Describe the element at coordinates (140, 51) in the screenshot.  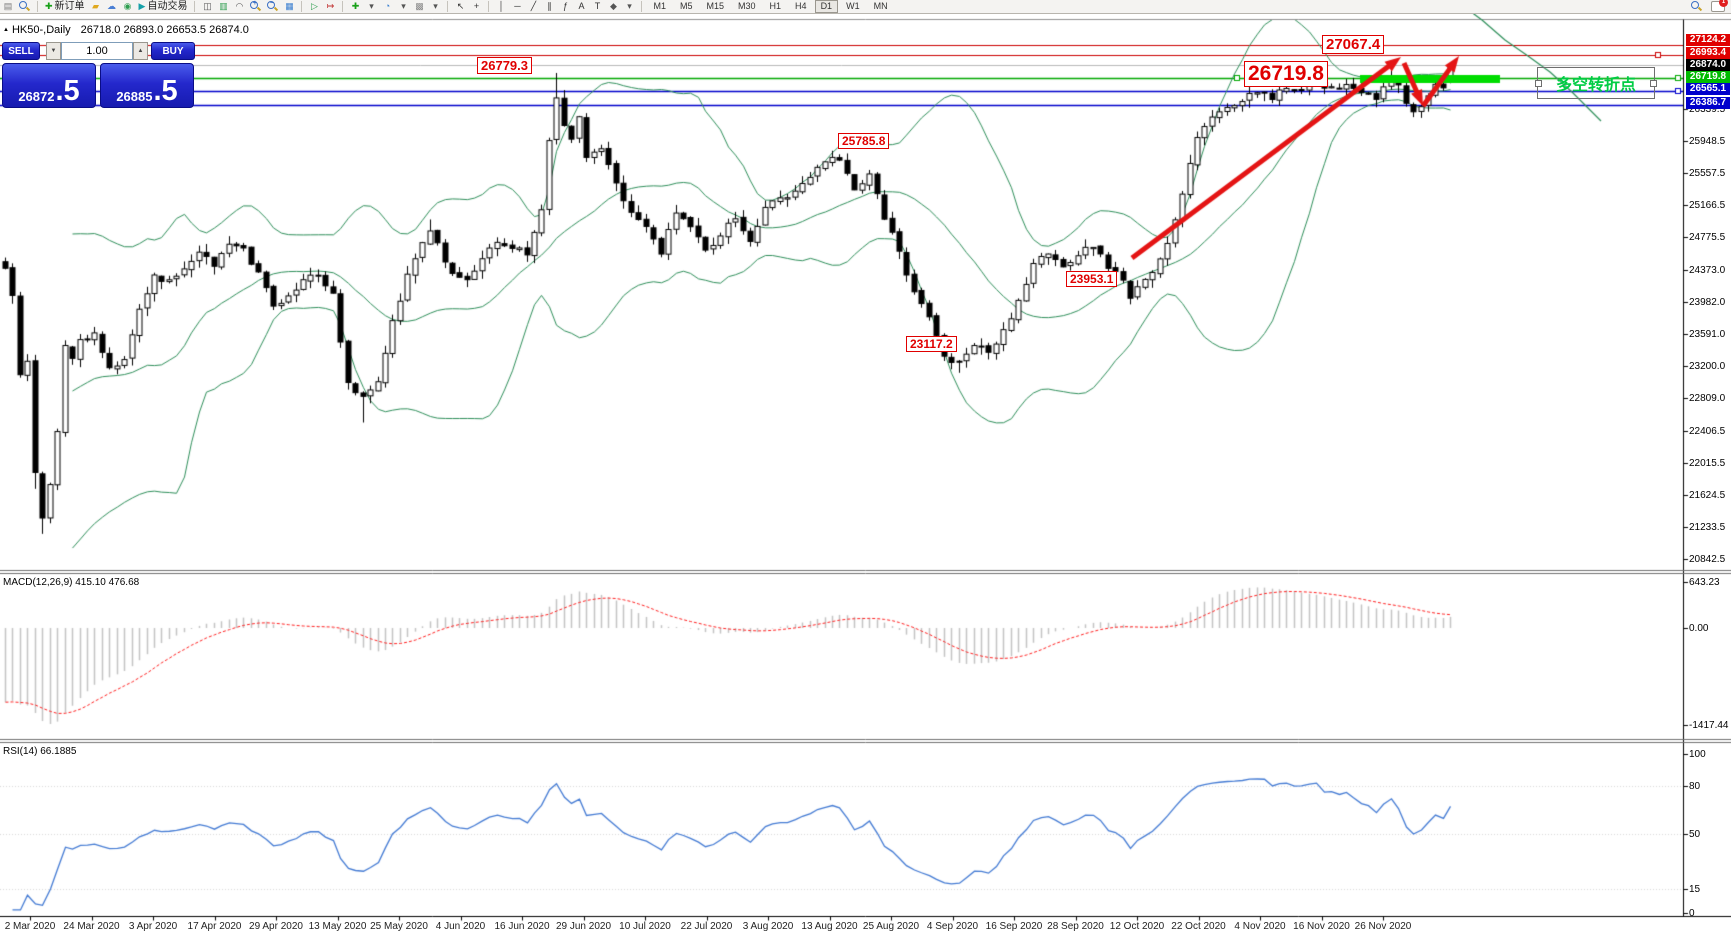
I see `volume-up-button: ▲` at that location.